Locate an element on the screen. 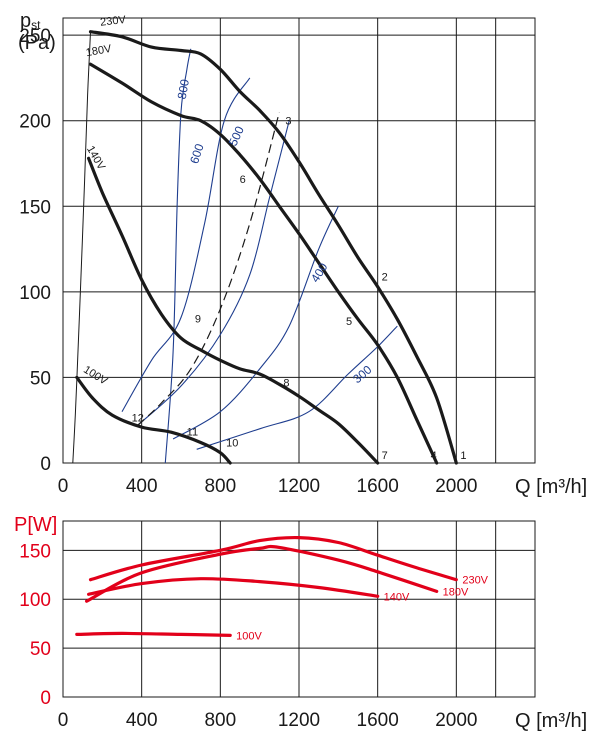 This screenshot has width=602, height=751. power-curve-180v is located at coordinates (262, 573).